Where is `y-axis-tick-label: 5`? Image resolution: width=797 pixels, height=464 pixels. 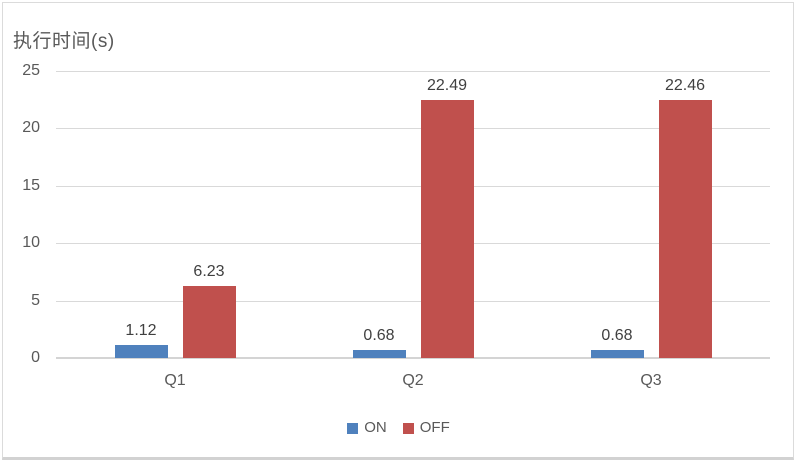
y-axis-tick-label: 5 is located at coordinates (35, 300).